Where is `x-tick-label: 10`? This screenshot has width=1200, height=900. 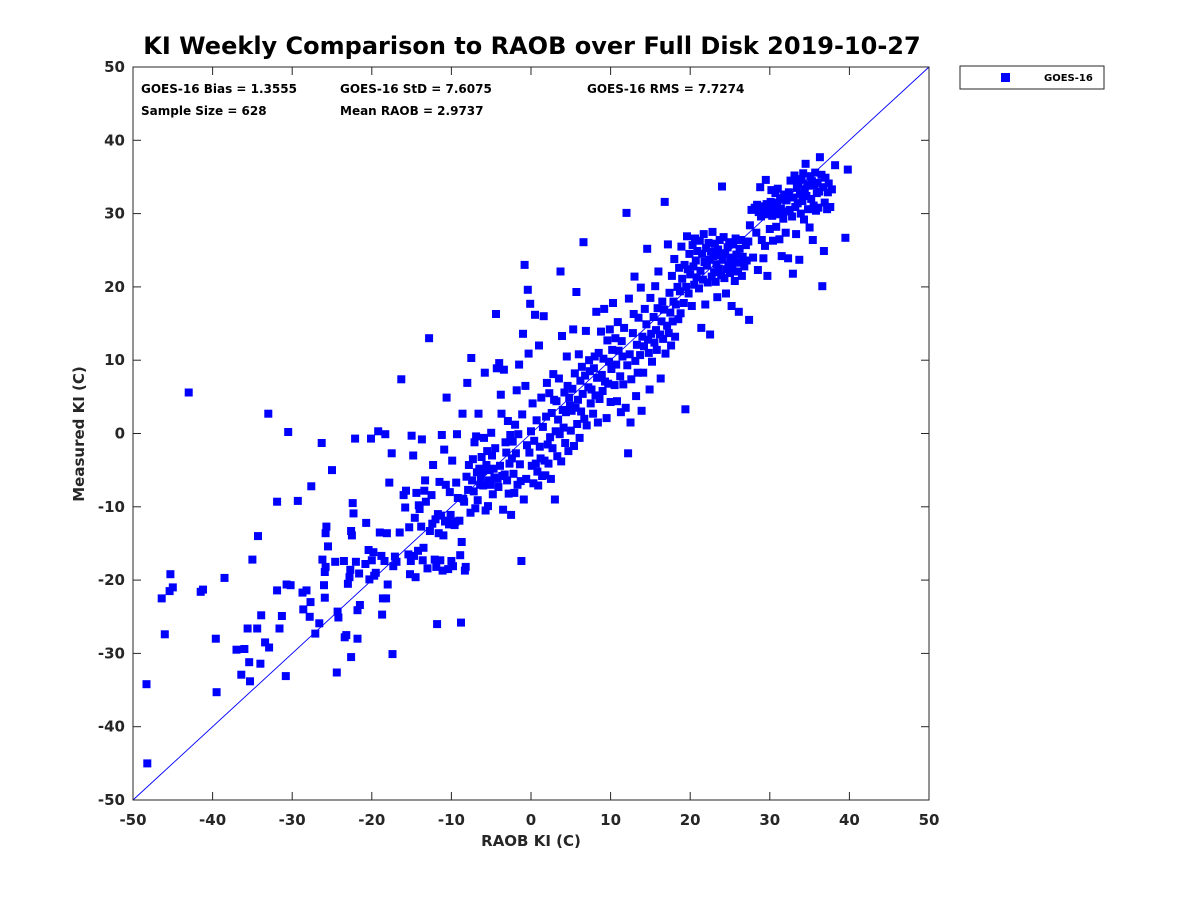
x-tick-label: 10 is located at coordinates (610, 820).